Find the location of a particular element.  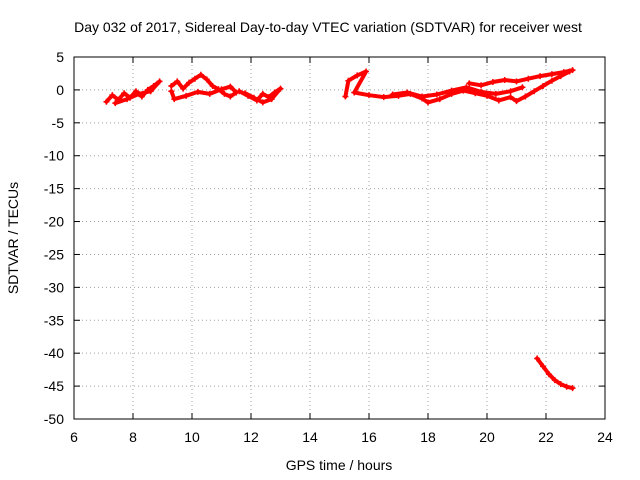

y-tick-labels: 5 0 -5 -10 -15 -20 -25 -30 -35 -40 -45 -50 is located at coordinates (54, 238).